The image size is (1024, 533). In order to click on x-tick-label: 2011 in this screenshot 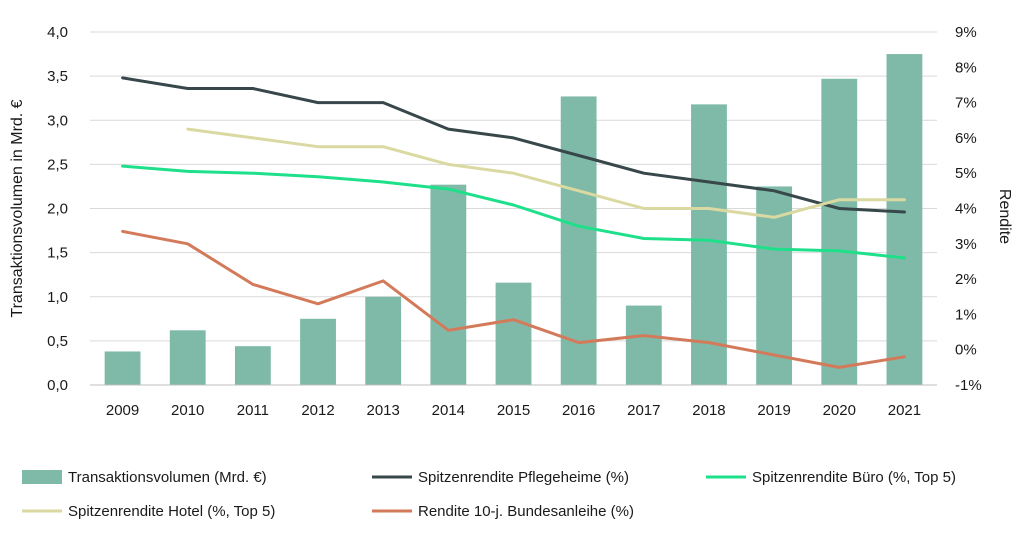, I will do `click(253, 410)`.